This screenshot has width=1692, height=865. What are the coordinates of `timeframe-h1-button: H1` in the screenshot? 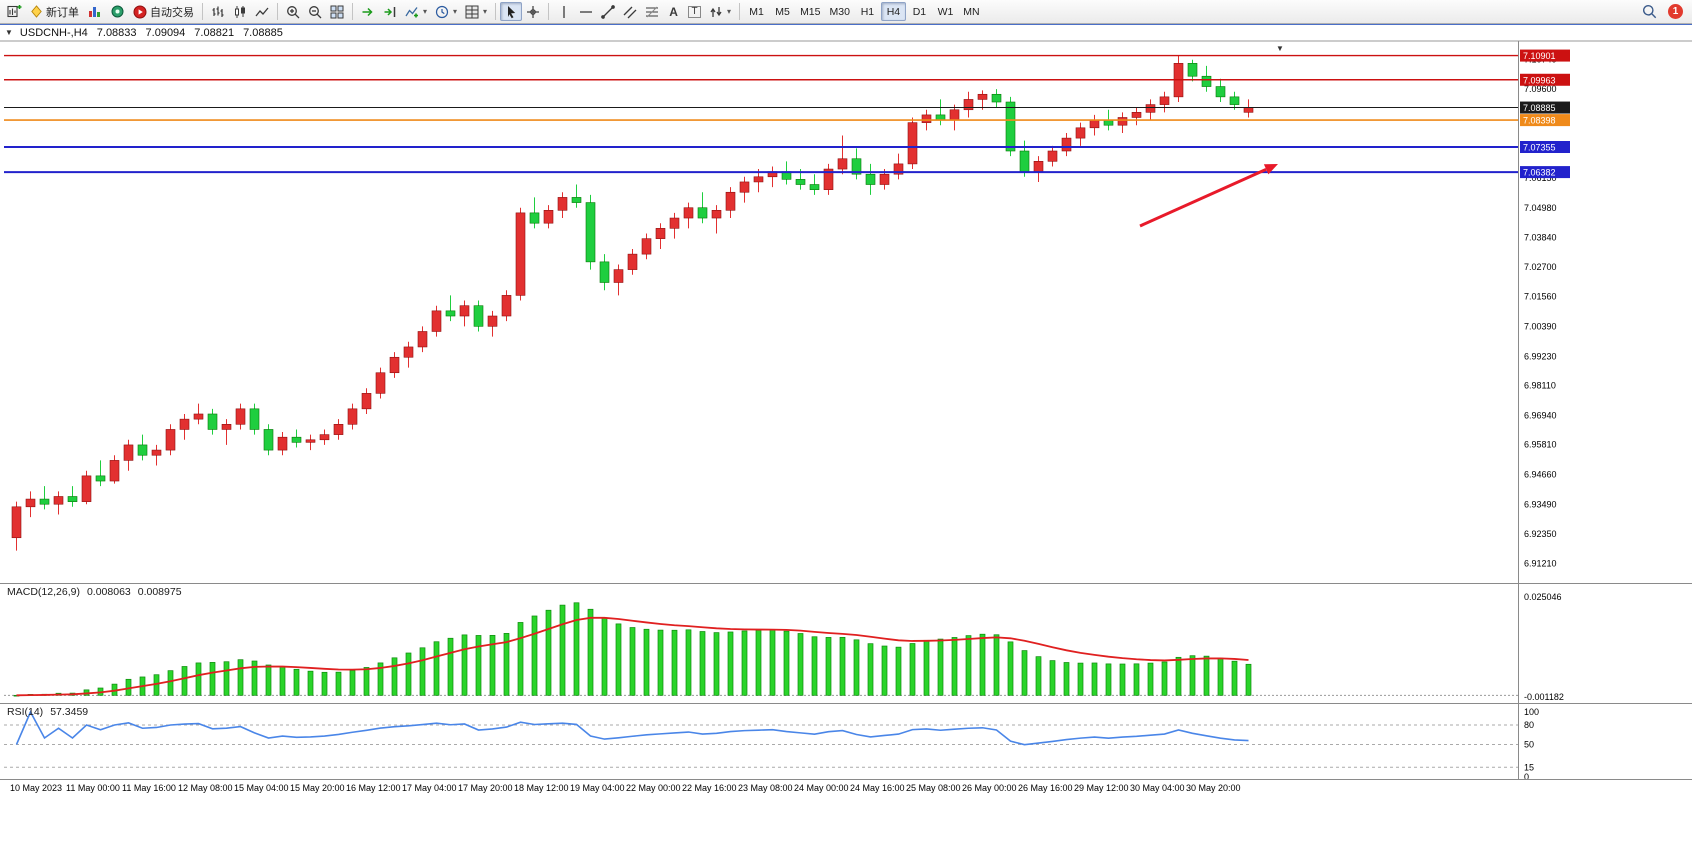 It's located at (867, 11).